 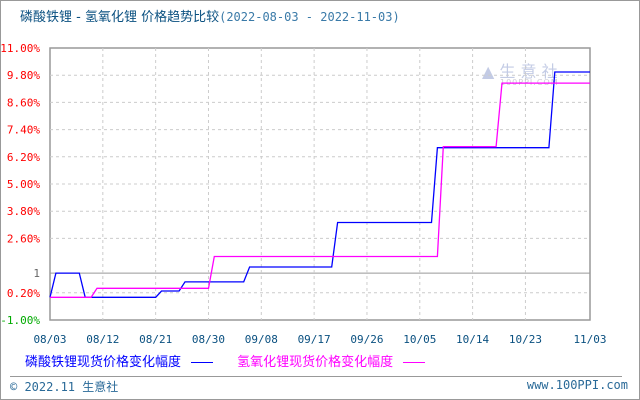 I want to click on y-tick-label: 8.60%, so click(x=23, y=102).